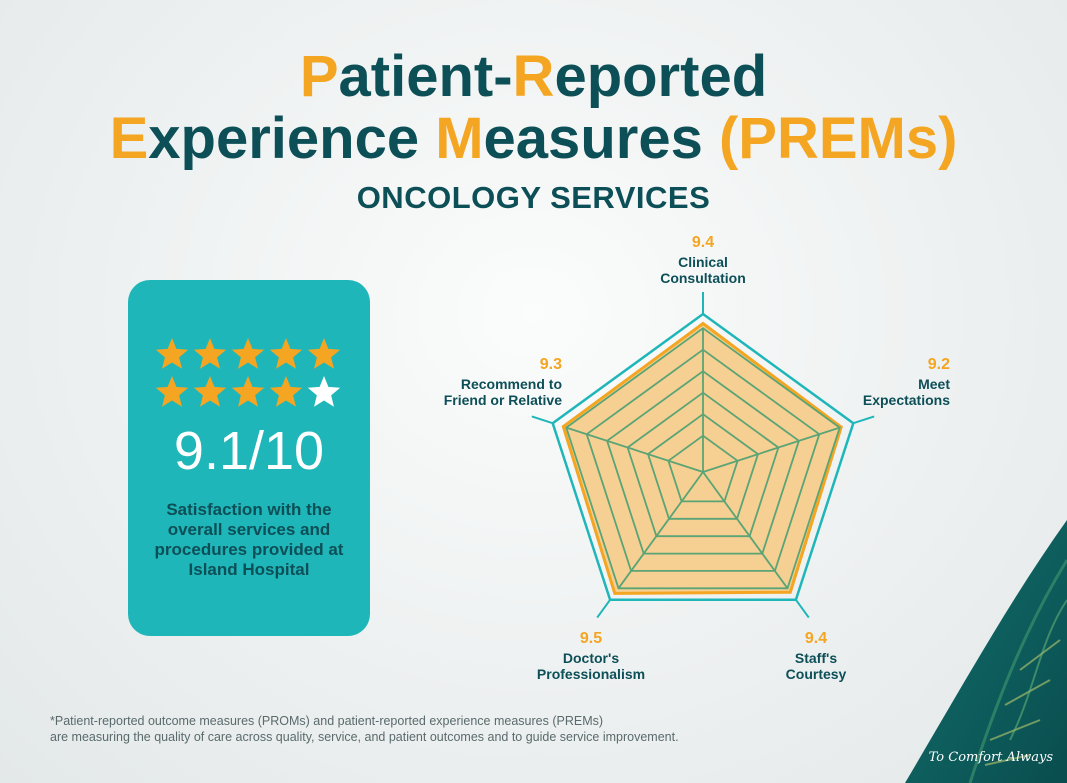 The image size is (1067, 783). What do you see at coordinates (906, 400) in the screenshot?
I see `radar-axis-label: Expectations` at bounding box center [906, 400].